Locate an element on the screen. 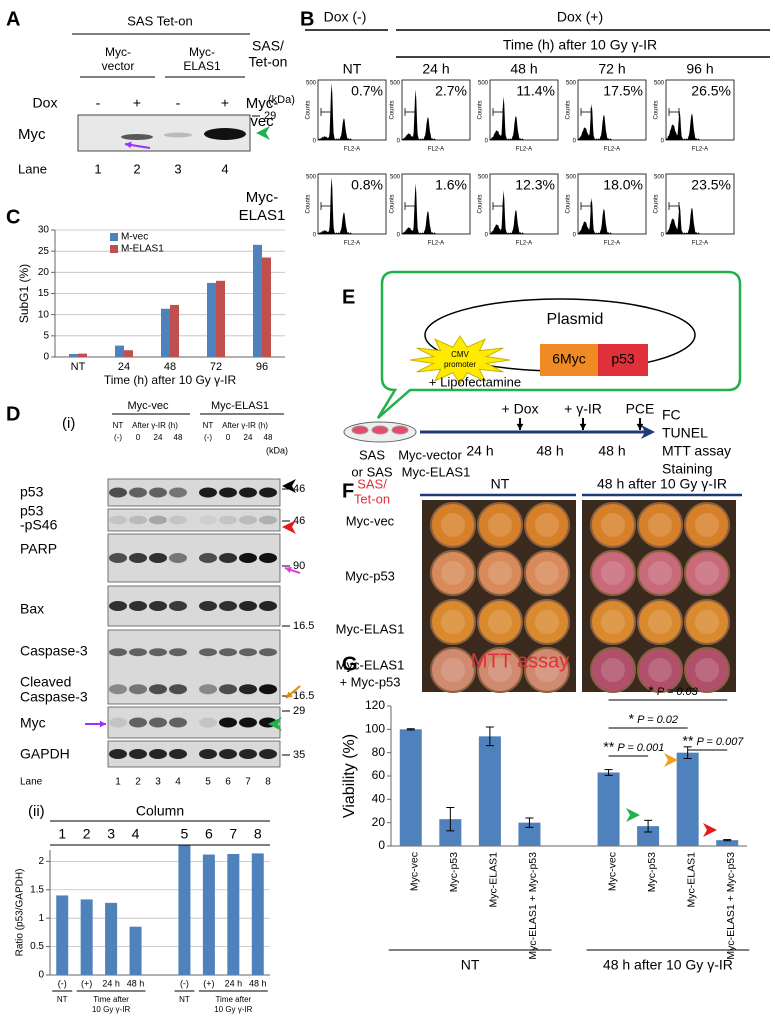 This screenshot has height=1020, width=775. percent-label: 12.3% is located at coordinates (535, 185).